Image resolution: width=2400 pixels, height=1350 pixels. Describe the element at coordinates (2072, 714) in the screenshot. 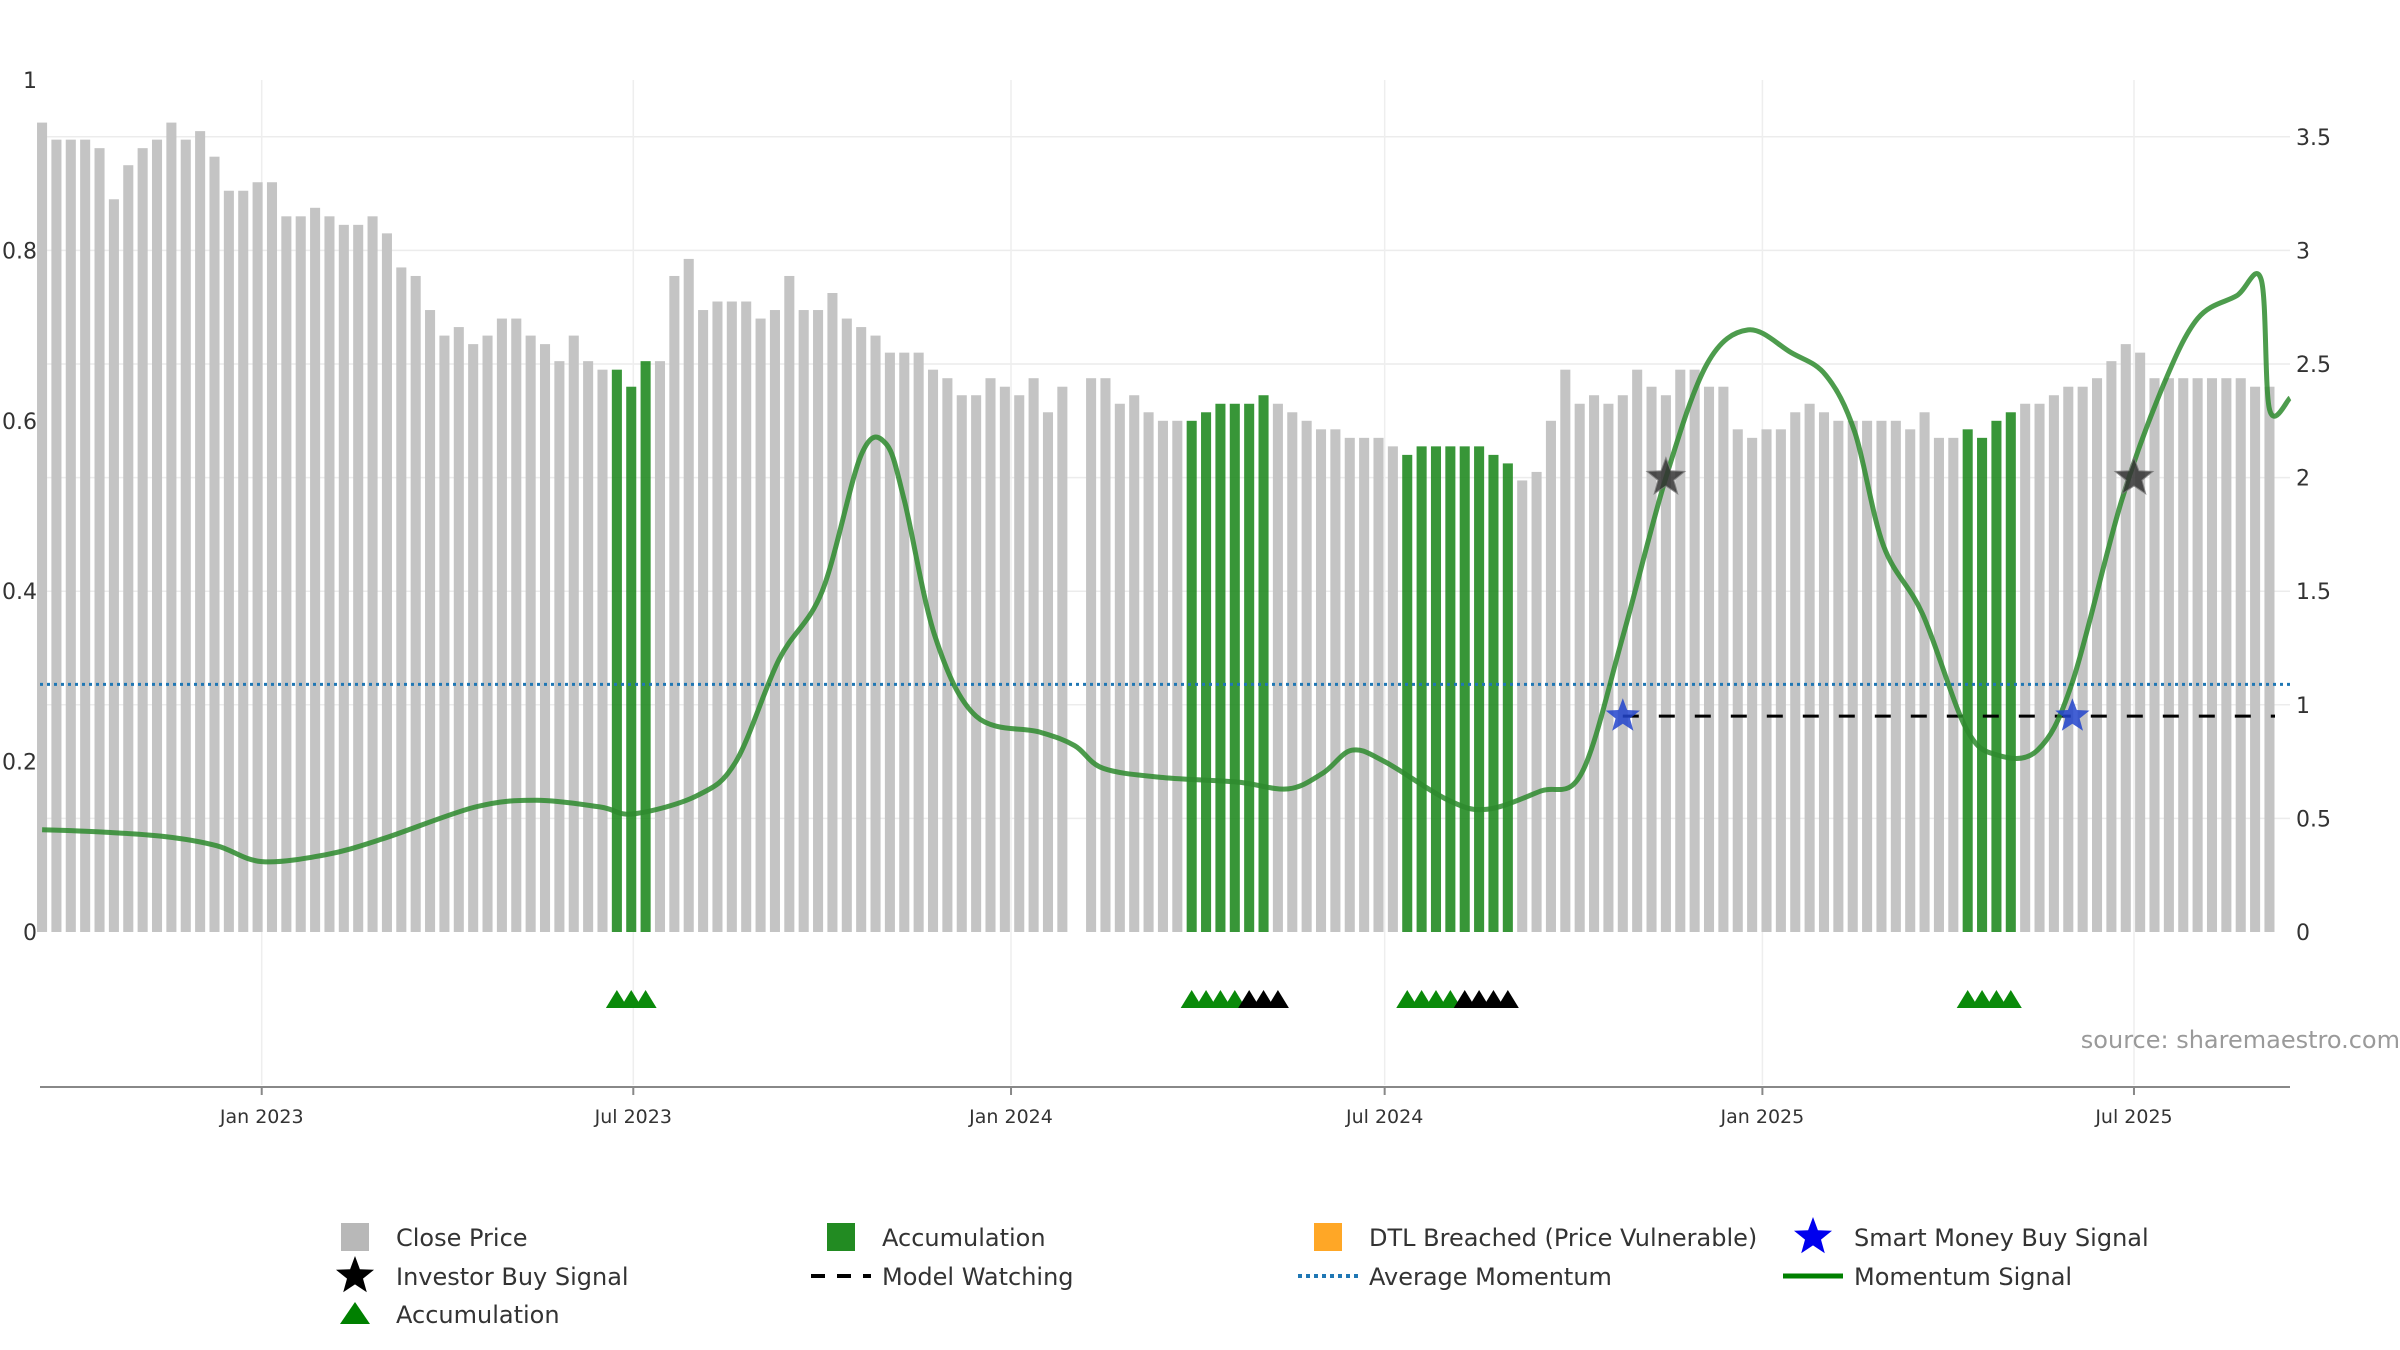

I see `smart-money-buy-star` at that location.